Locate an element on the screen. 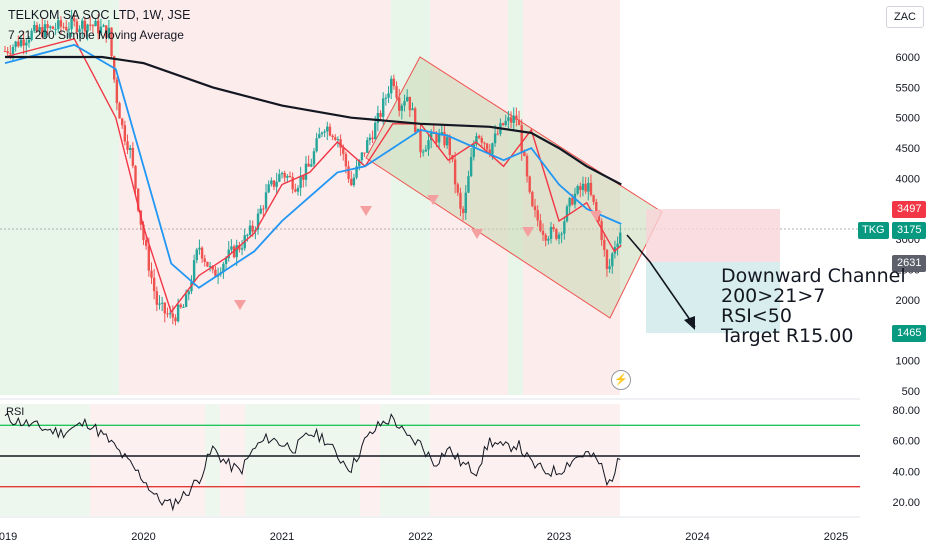 This screenshot has width=932, height=550. price-tag-top: 3497 is located at coordinates (909, 209).